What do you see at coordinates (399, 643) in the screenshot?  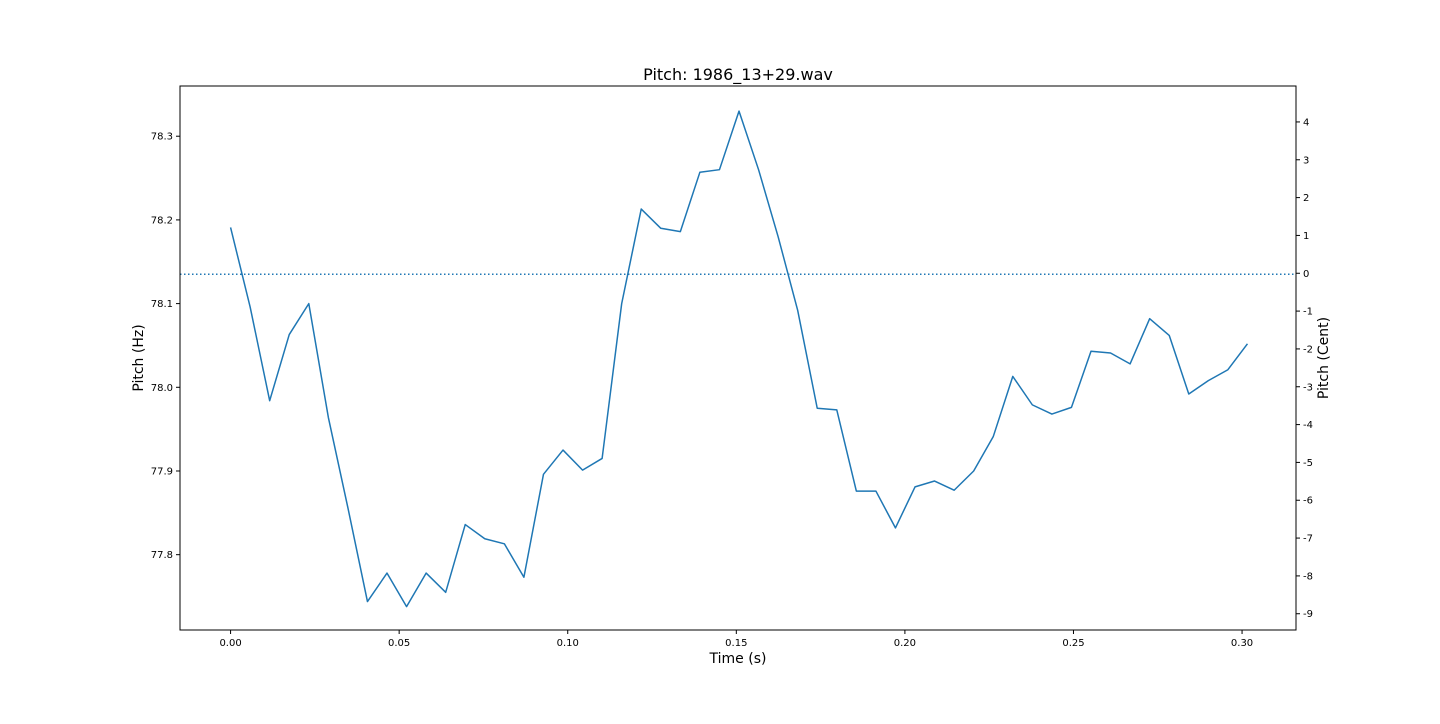 I see `x-tick-label: 0.05` at bounding box center [399, 643].